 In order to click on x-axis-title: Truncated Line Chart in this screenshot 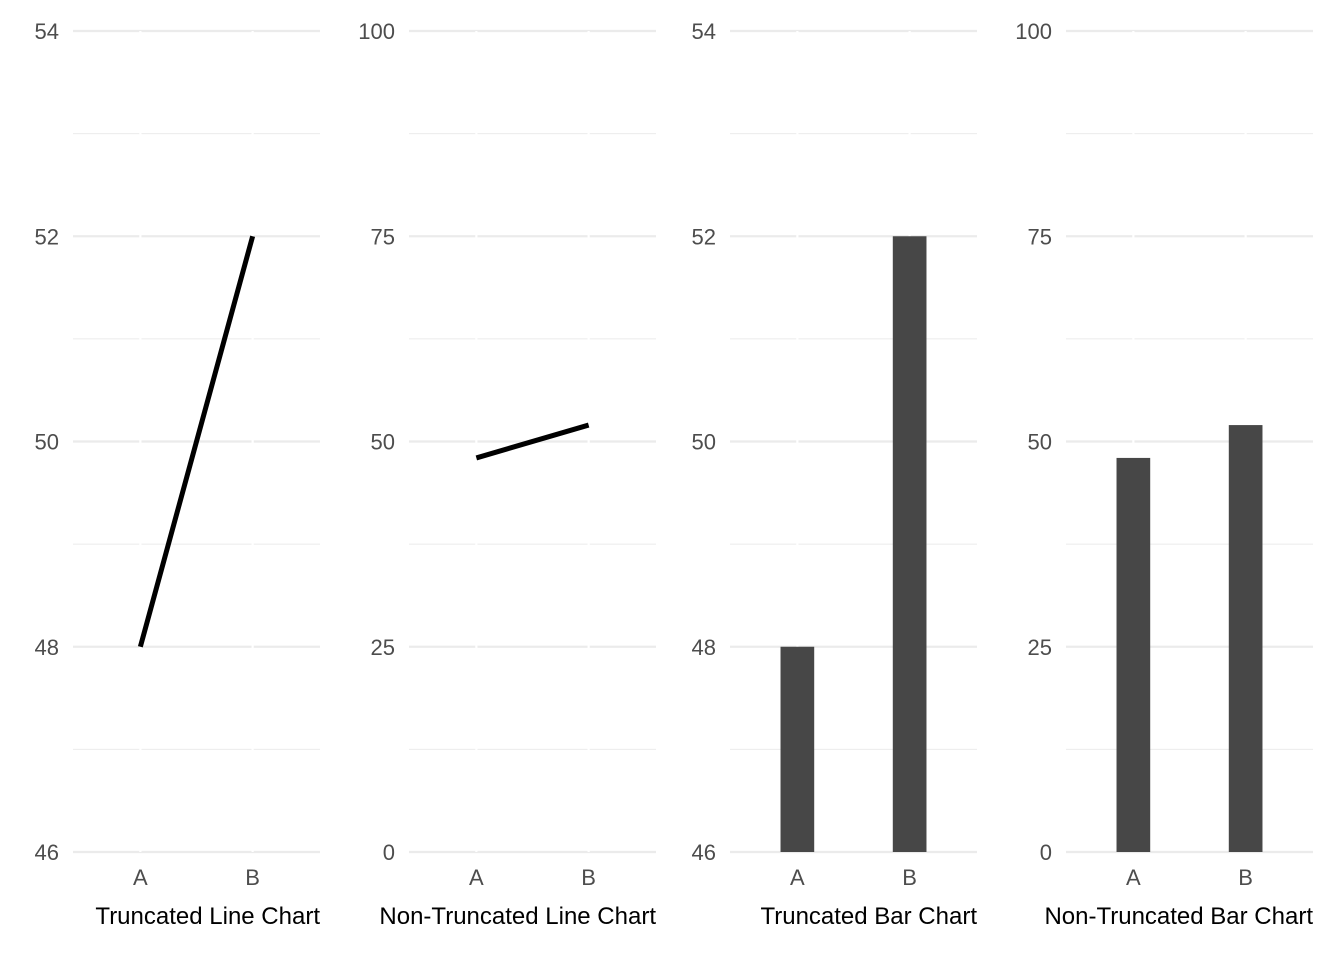, I will do `click(207, 916)`.